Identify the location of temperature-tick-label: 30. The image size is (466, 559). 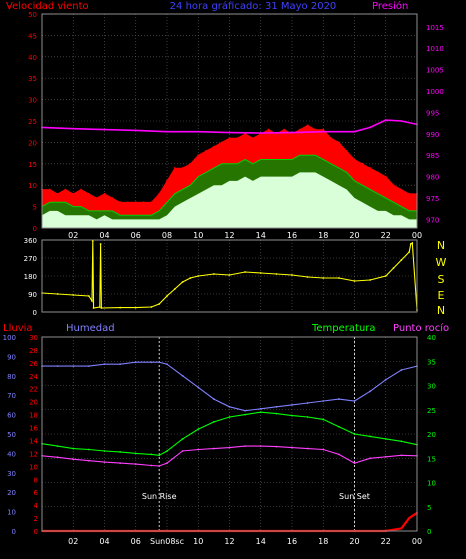
(431, 387).